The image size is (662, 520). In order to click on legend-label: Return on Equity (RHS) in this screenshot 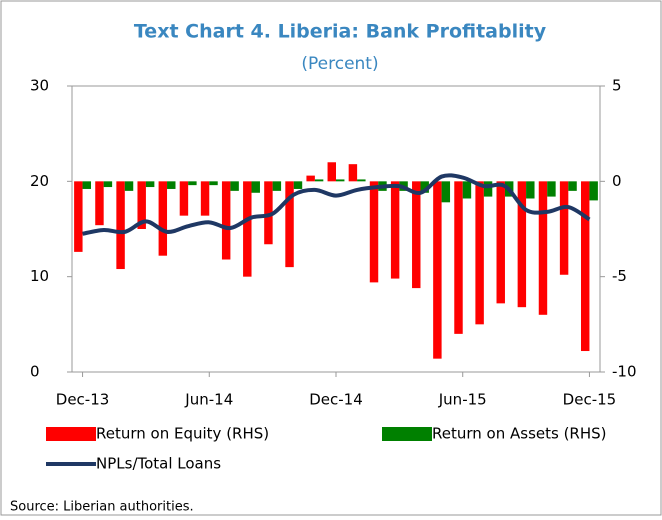, I will do `click(182, 434)`.